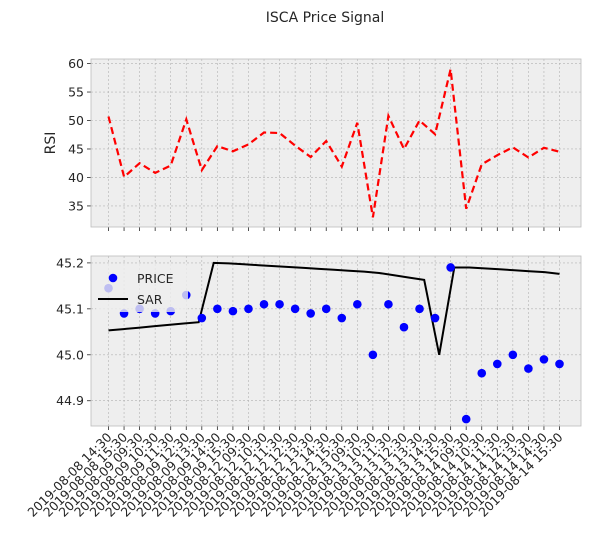  Describe the element at coordinates (76, 148) in the screenshot. I see `rsi-y-tick-label: 45` at that location.